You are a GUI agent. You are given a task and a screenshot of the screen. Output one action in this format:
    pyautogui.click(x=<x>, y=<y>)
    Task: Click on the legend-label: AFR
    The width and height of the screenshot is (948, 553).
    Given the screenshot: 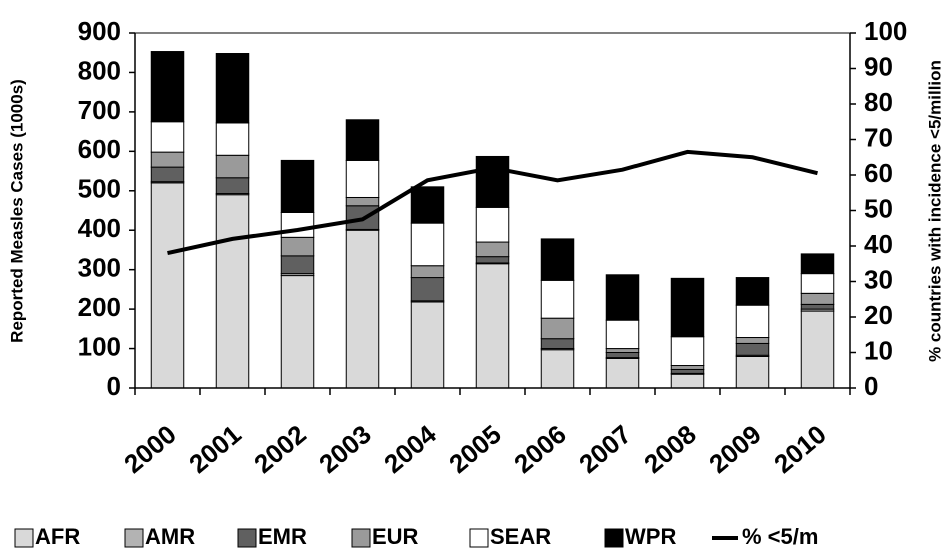 What is the action you would take?
    pyautogui.click(x=57, y=536)
    